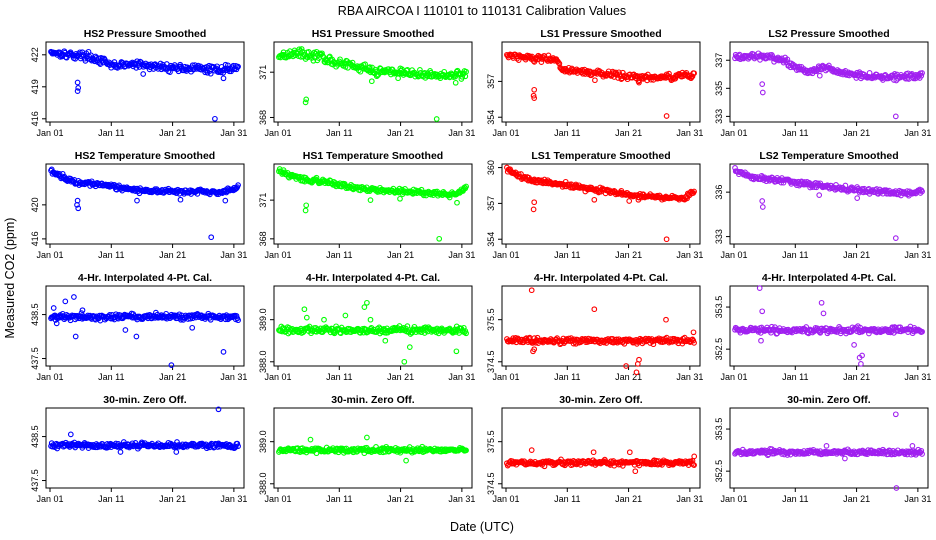 The image size is (936, 540). I want to click on y-tick-label: 438.5, so click(35, 436).